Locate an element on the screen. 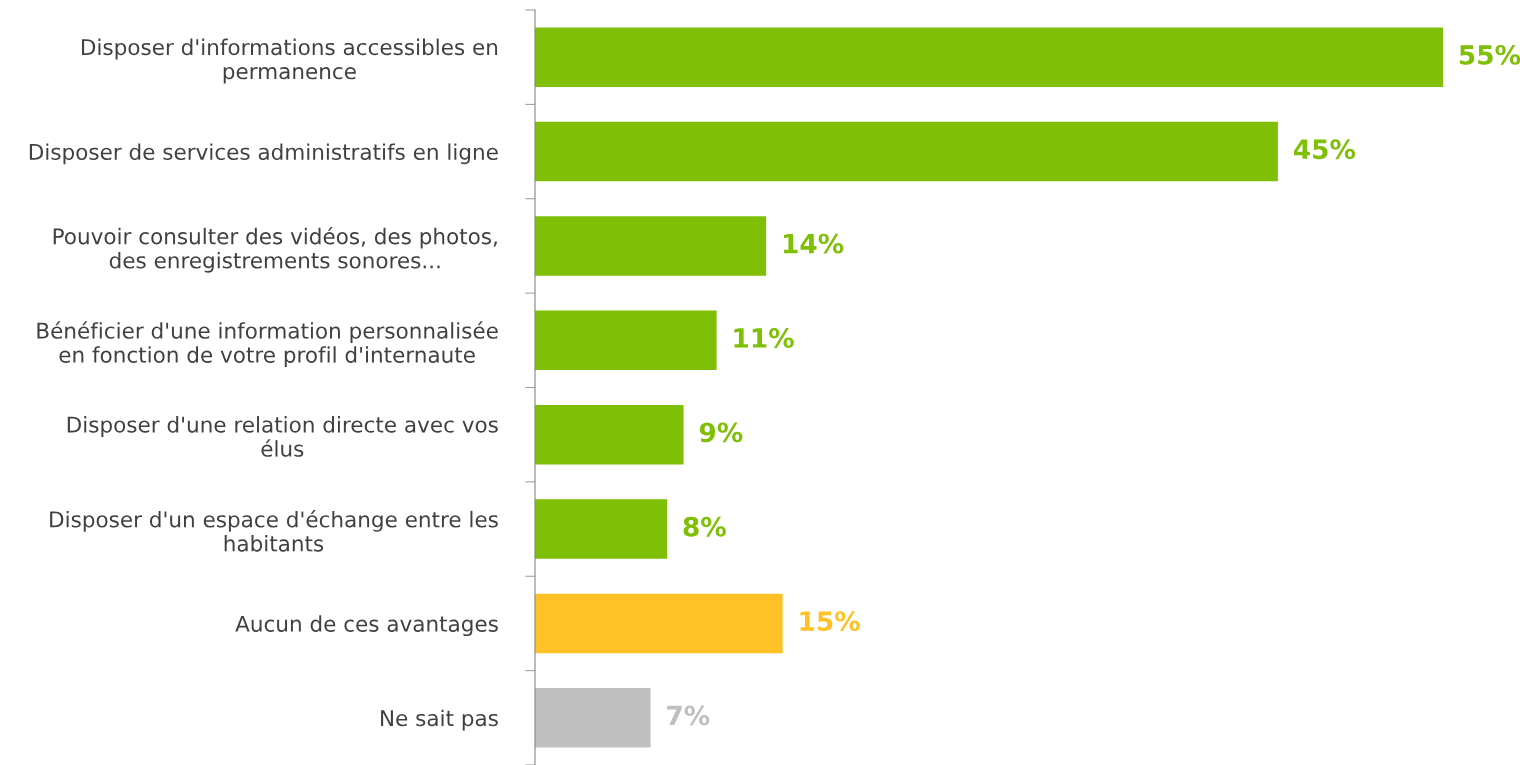 The height and width of the screenshot is (765, 1520). y-tick-label: Disposer d'une relation directe avec vos élus is located at coordinates (282, 436).